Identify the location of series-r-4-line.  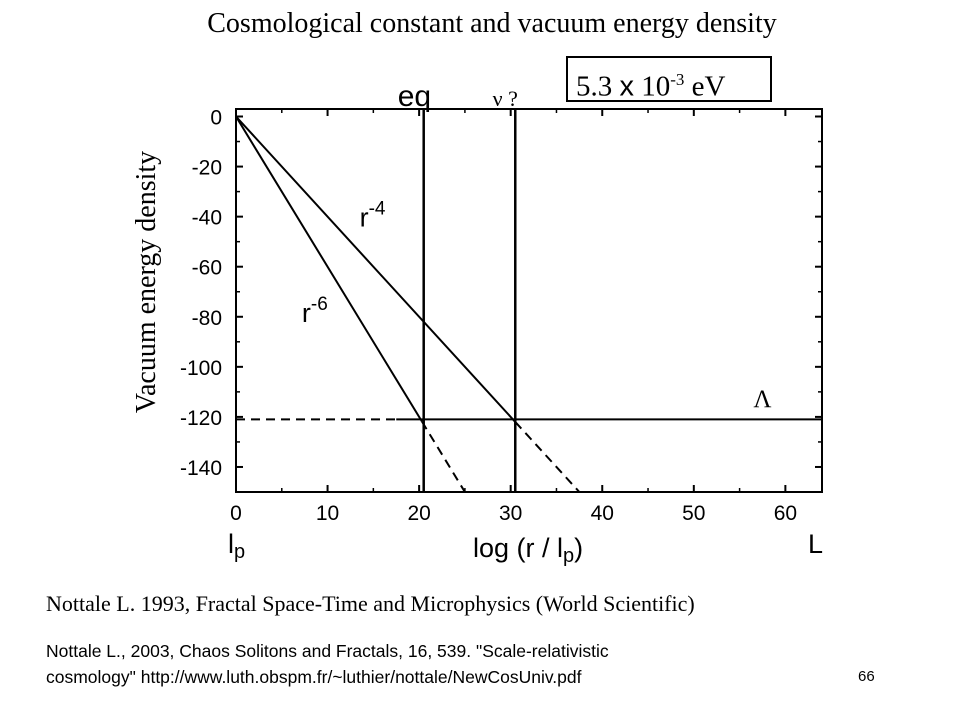
(376, 269).